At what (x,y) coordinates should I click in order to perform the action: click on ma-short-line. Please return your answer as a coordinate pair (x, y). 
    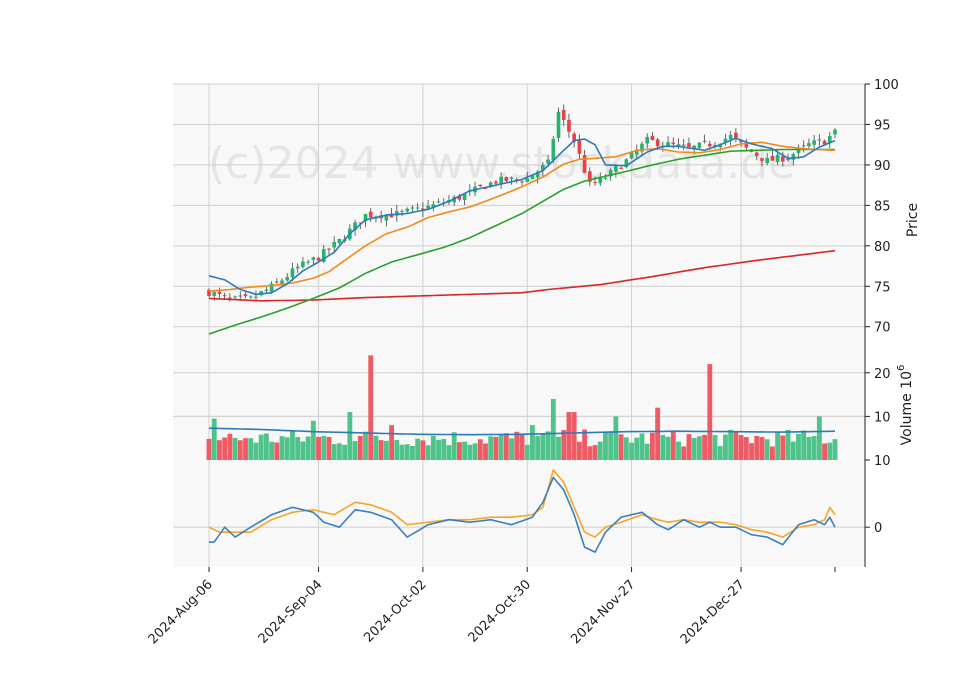
    Looking at the image, I should click on (522, 216).